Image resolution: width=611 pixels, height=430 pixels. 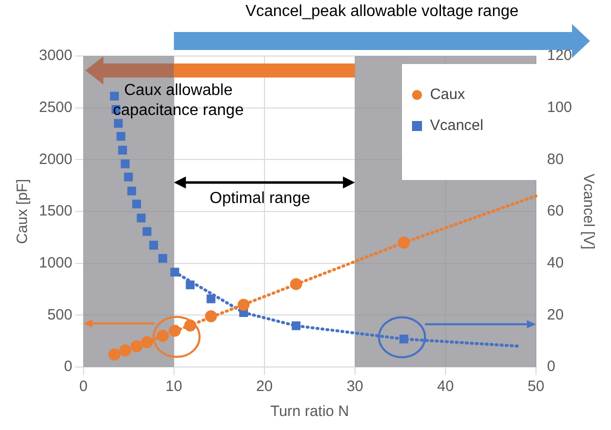 What do you see at coordinates (445, 387) in the screenshot?
I see `x-tick-label: 40` at bounding box center [445, 387].